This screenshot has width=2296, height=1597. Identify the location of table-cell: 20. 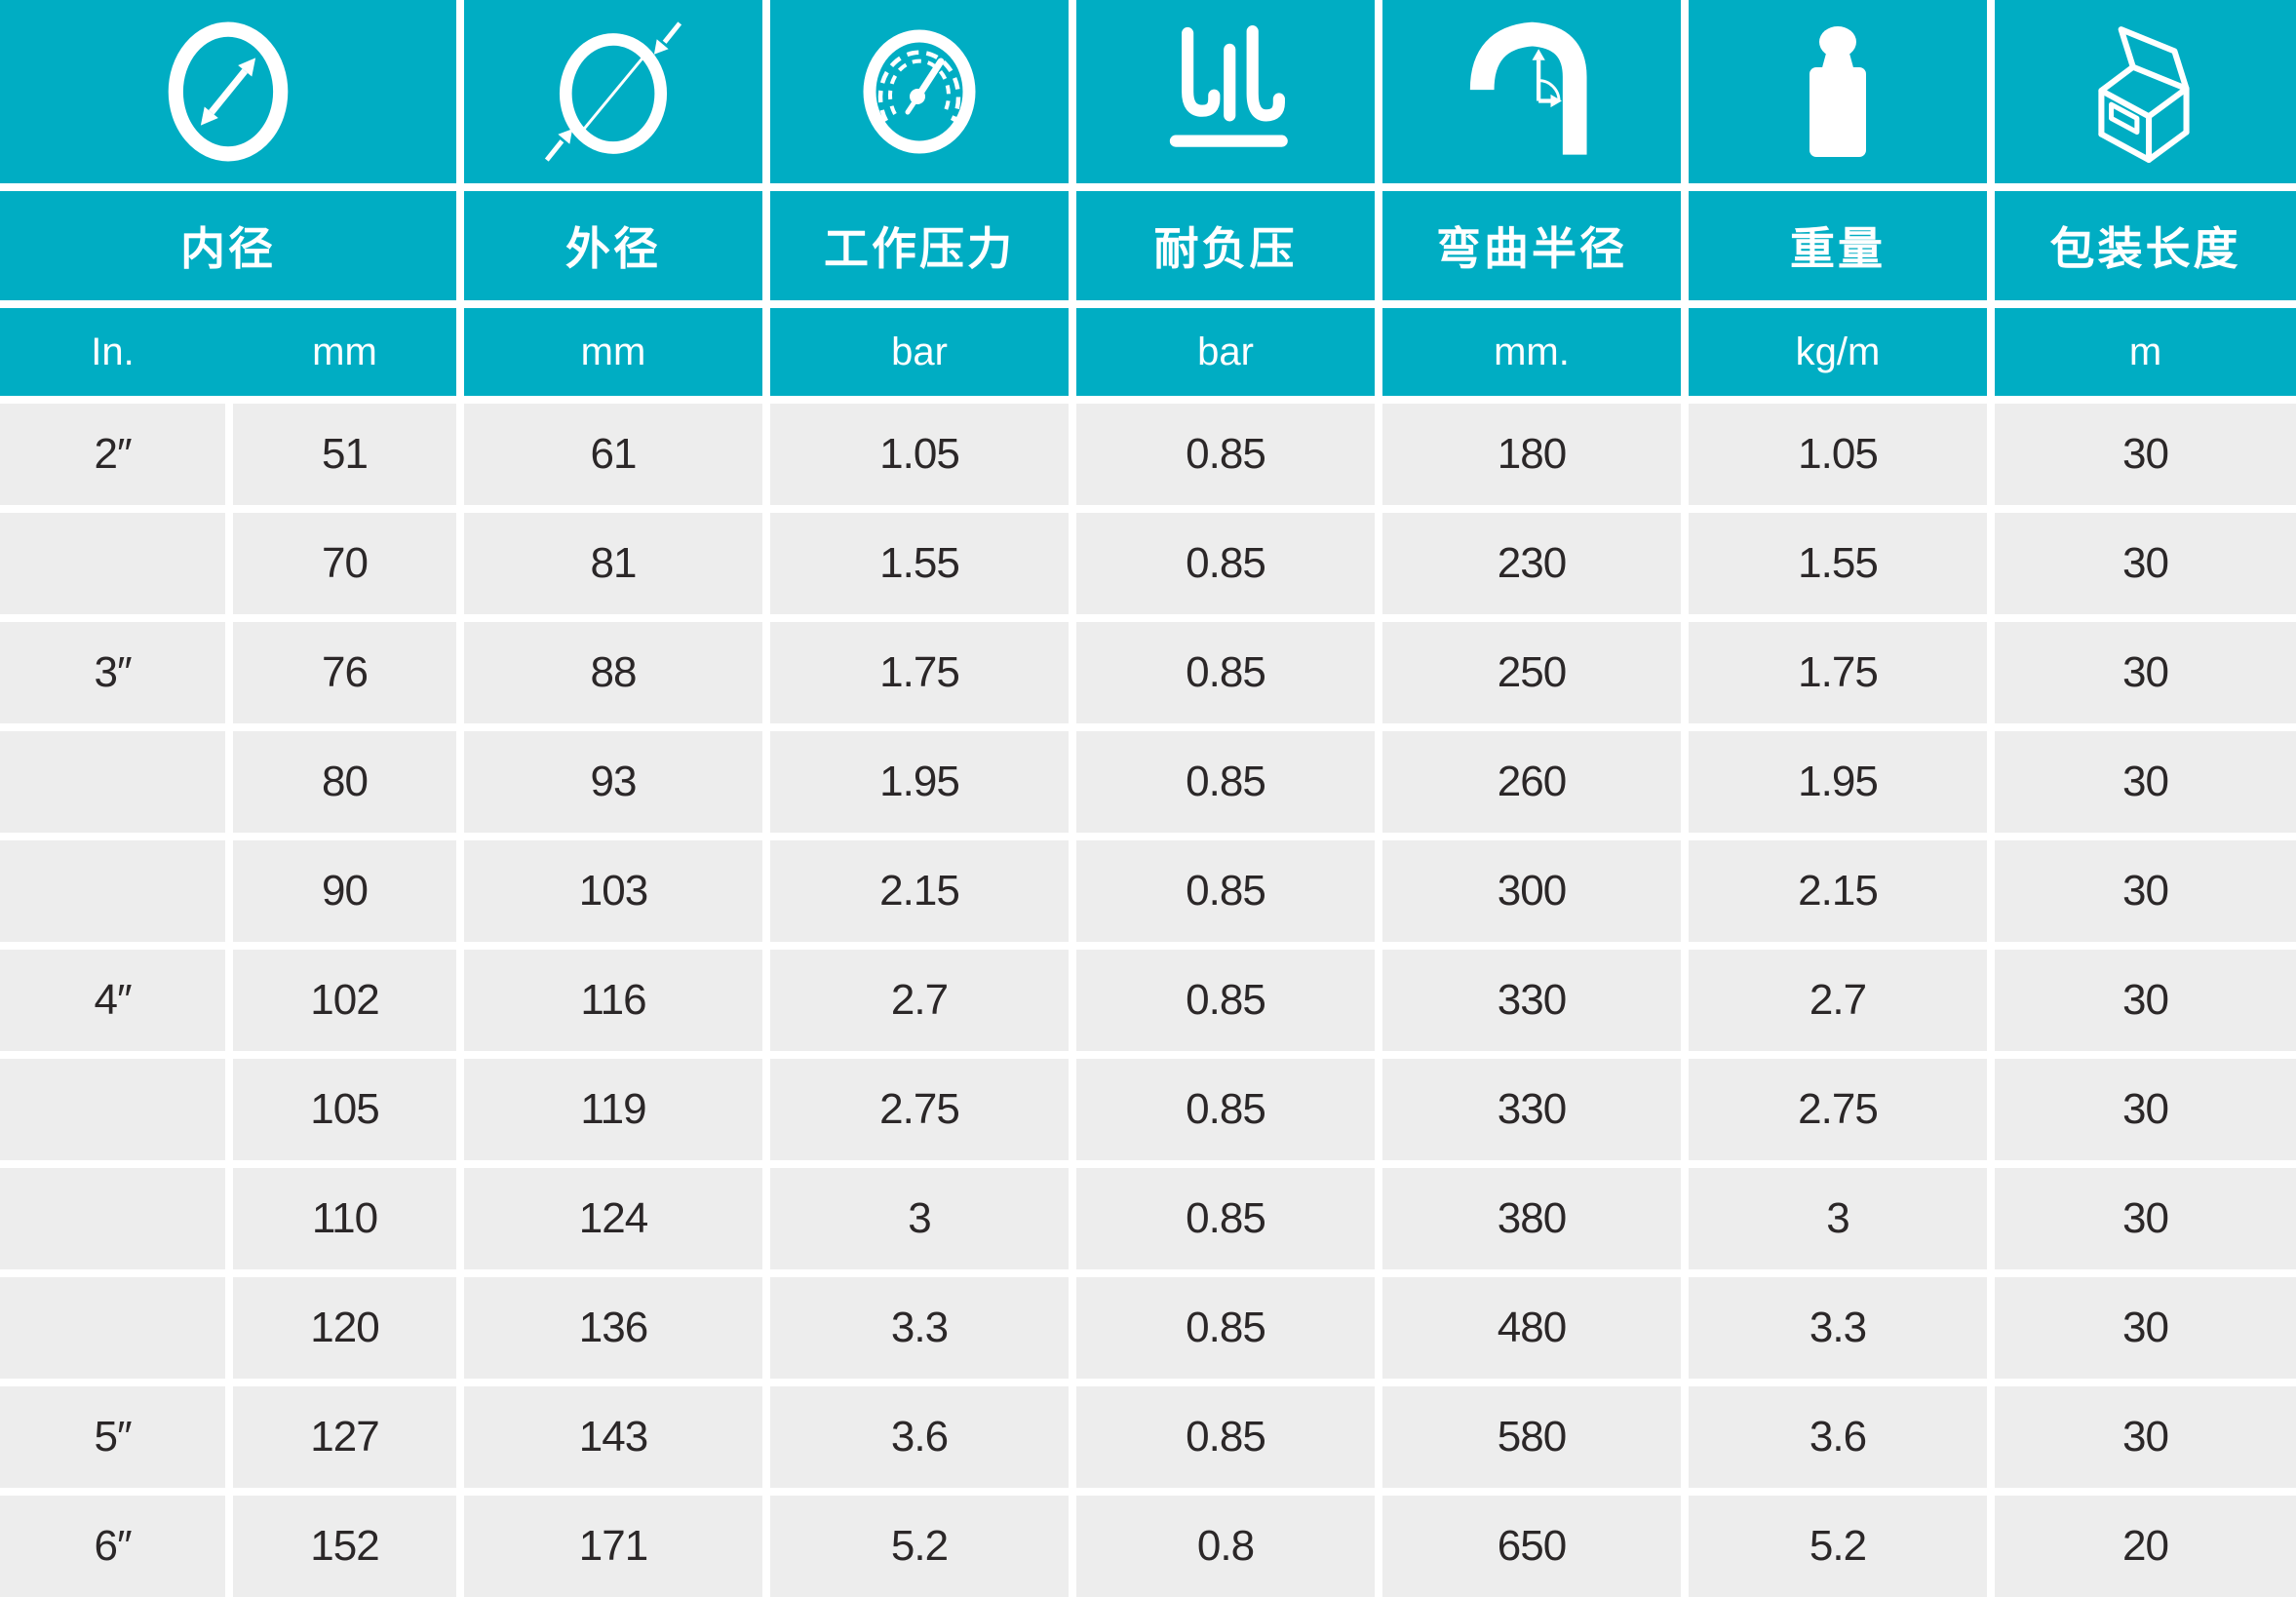
(2146, 1547).